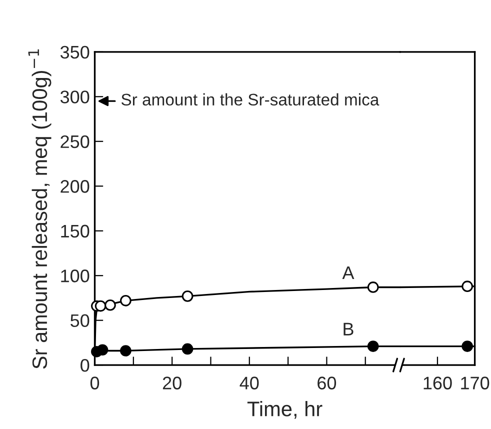 The height and width of the screenshot is (429, 491). What do you see at coordinates (348, 272) in the screenshot?
I see `annotation: A` at bounding box center [348, 272].